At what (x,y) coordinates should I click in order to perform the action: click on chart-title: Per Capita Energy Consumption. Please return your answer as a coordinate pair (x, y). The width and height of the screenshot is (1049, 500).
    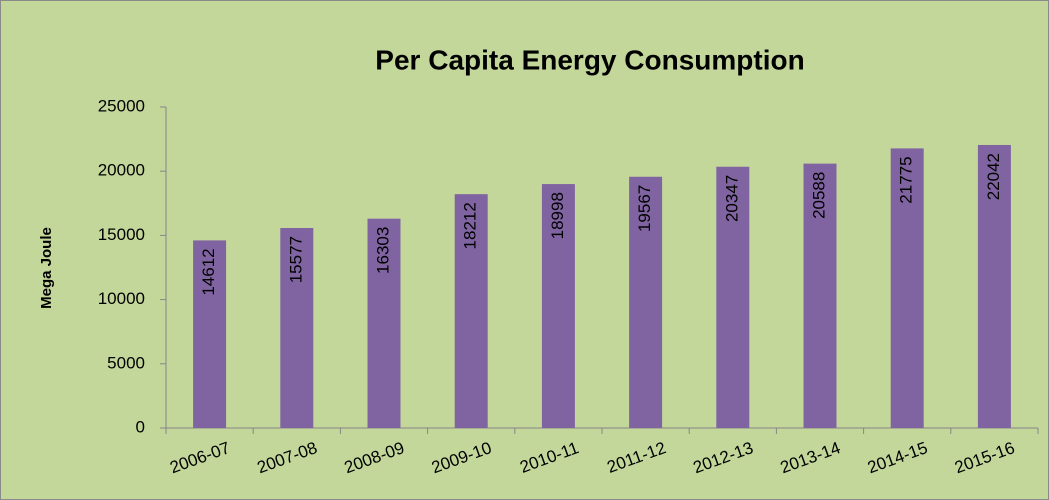
    Looking at the image, I should click on (589, 59).